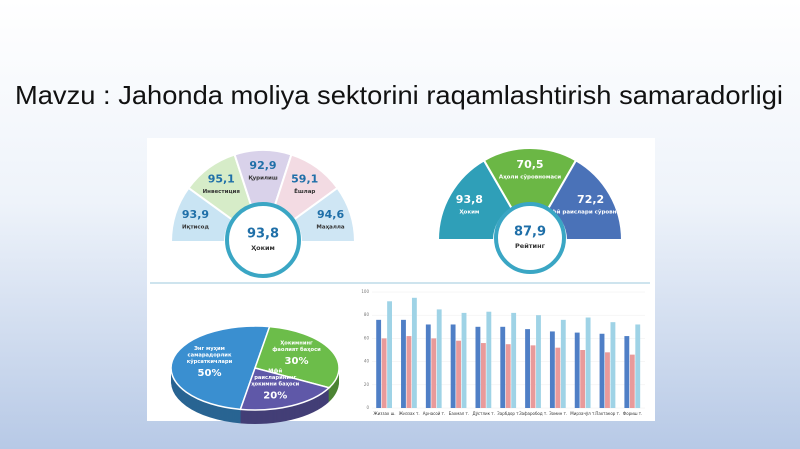  I want to click on x-tick-label: Бахмал т., so click(459, 413).